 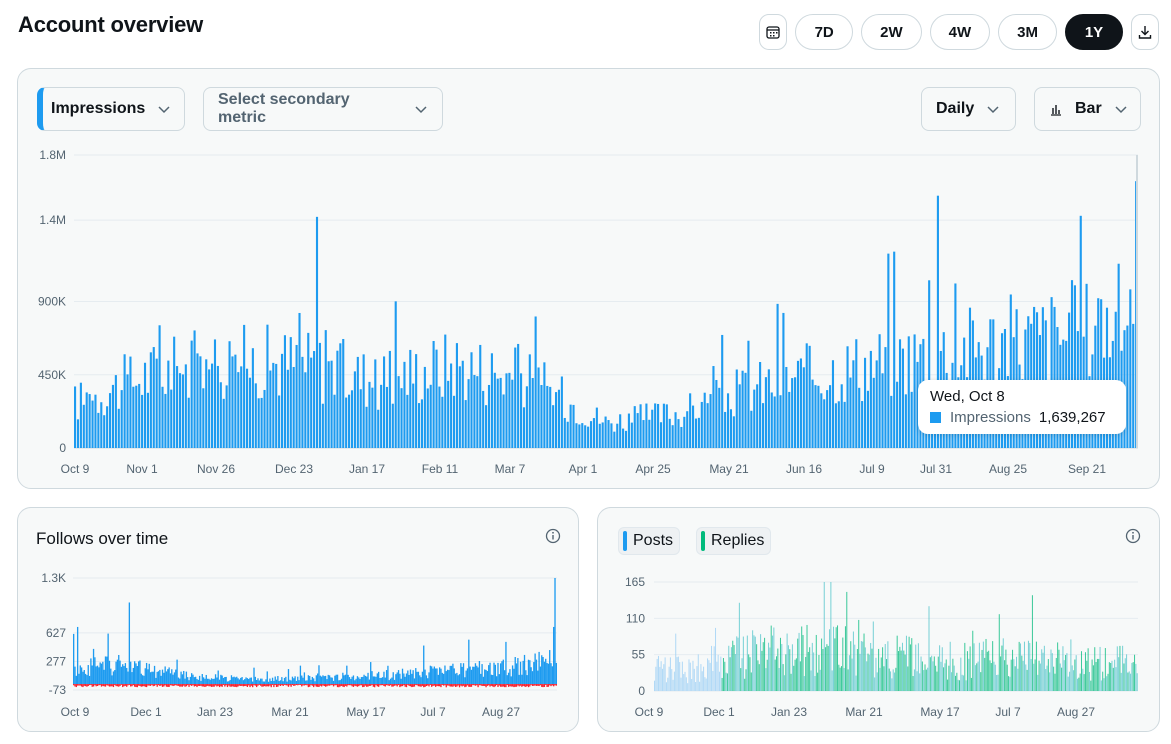 What do you see at coordinates (1094, 32) in the screenshot?
I see `range-1y-button: 1Y` at bounding box center [1094, 32].